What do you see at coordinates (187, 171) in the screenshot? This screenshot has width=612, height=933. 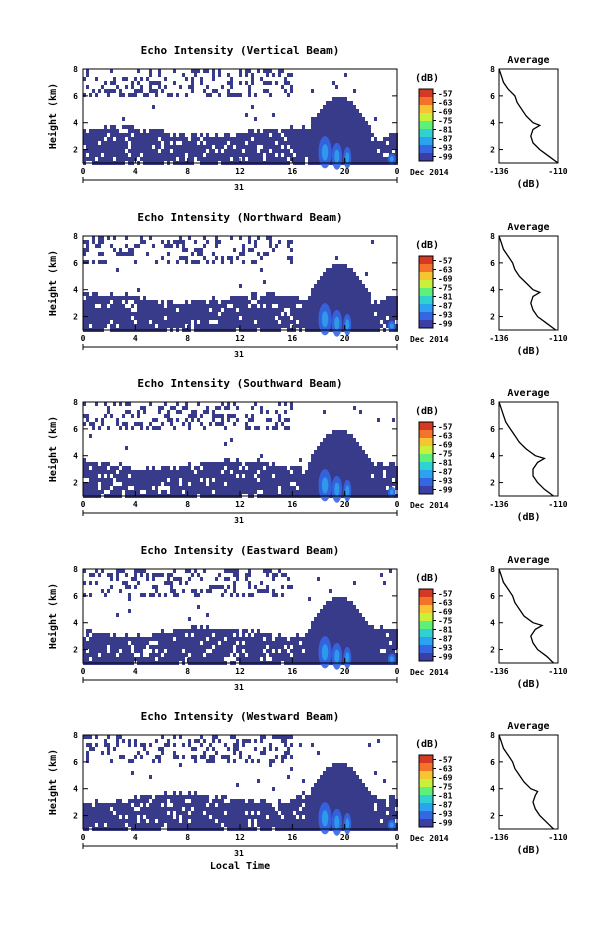 I see `x-tick-label: 8` at bounding box center [187, 171].